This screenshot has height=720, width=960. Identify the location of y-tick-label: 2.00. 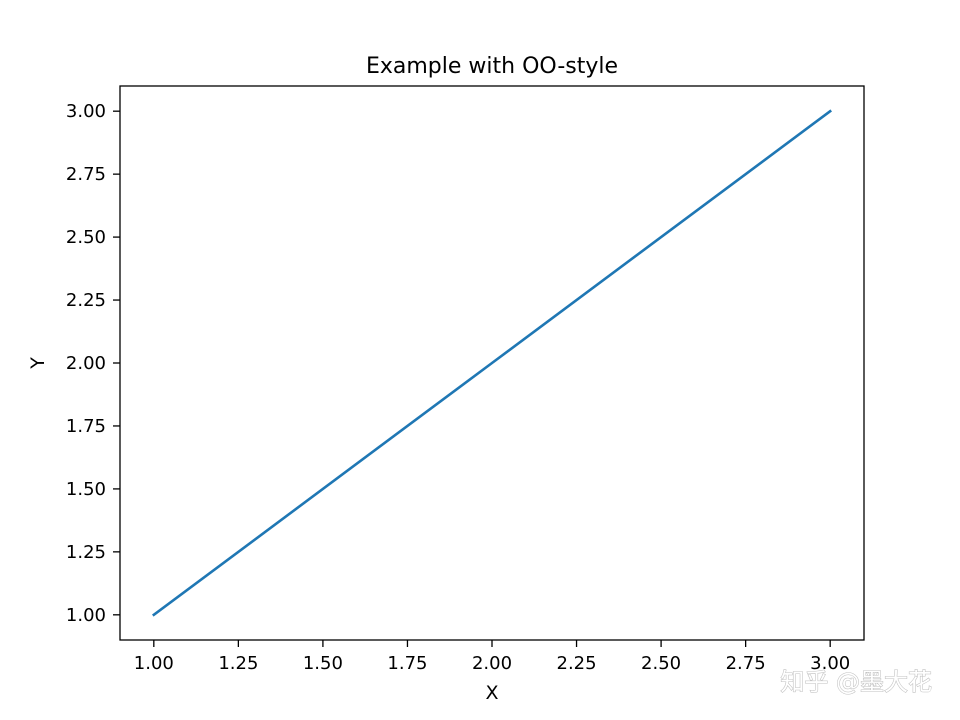
(86, 363).